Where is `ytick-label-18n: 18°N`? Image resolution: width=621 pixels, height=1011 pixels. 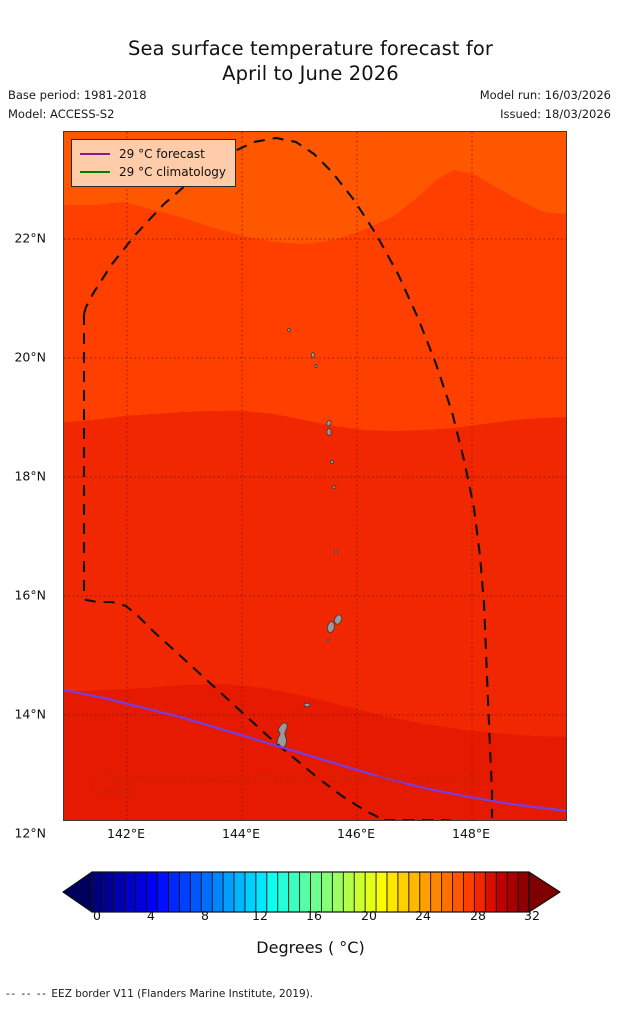 ytick-label-18n: 18°N is located at coordinates (30, 476).